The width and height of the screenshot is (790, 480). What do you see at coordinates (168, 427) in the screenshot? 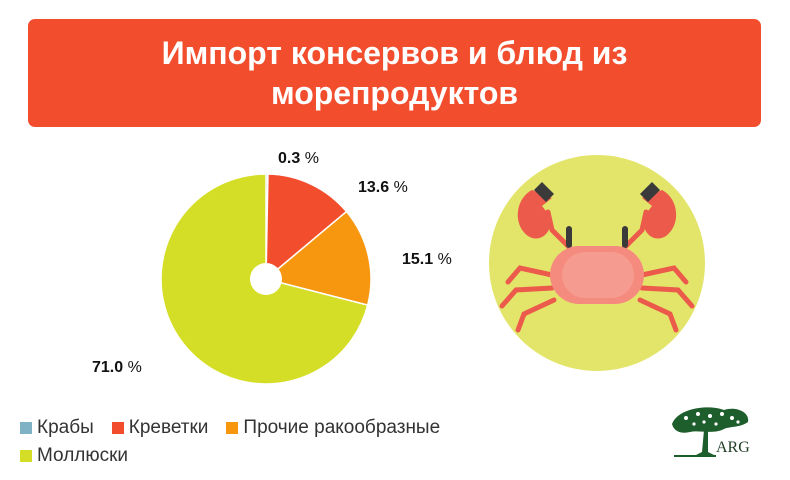
I see `legend-label: Креветки` at bounding box center [168, 427].